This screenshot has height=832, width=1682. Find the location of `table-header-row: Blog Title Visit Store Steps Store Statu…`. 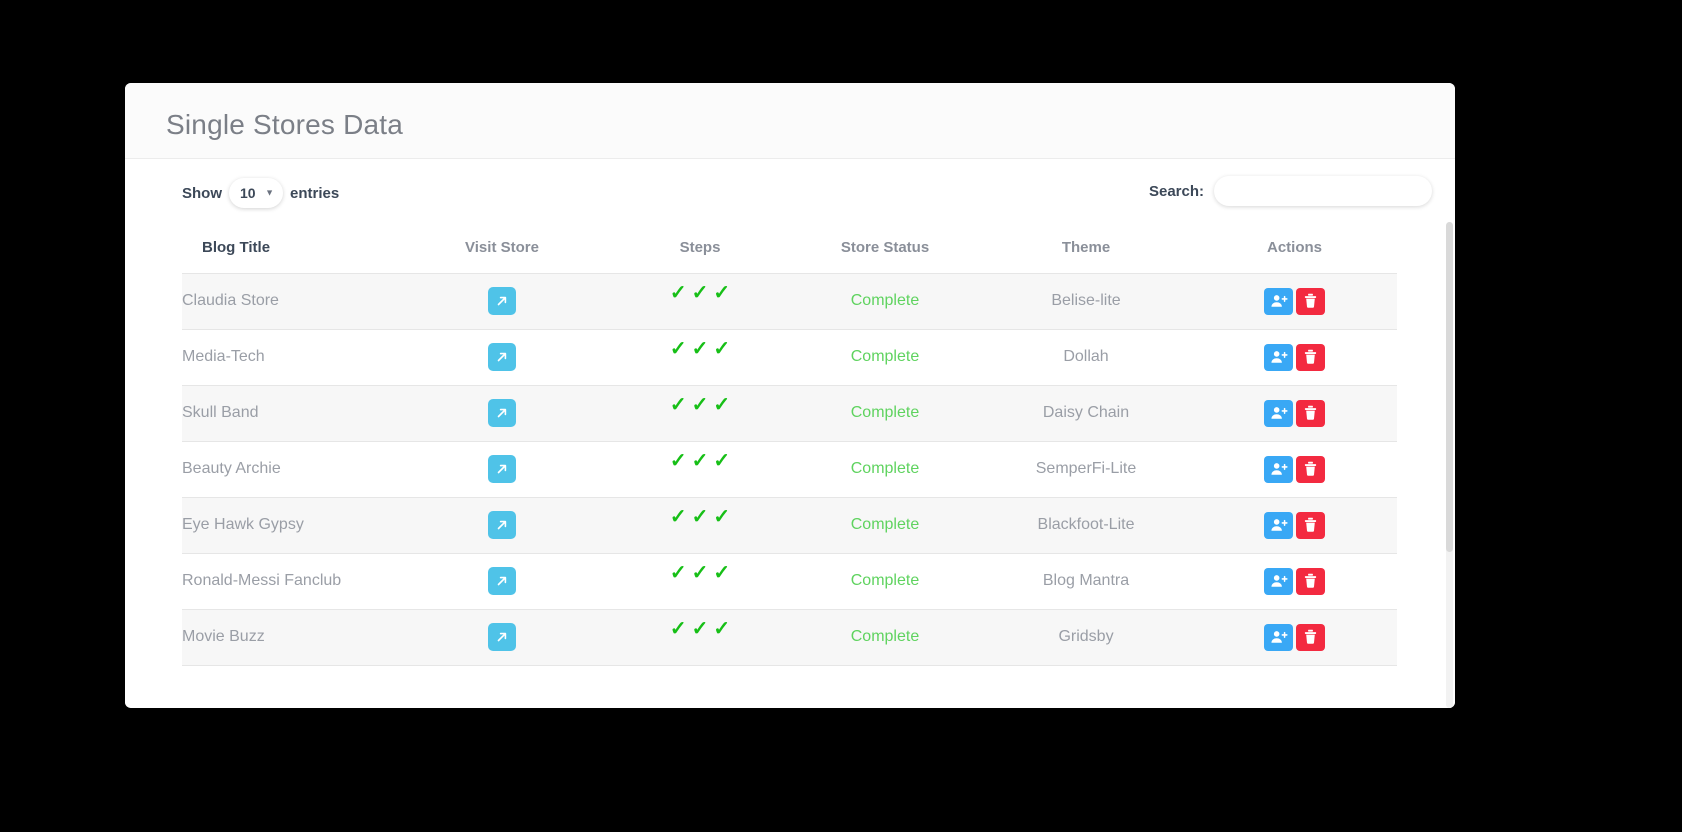

table-header-row: Blog Title Visit Store Steps Store Statu… is located at coordinates (789, 247).